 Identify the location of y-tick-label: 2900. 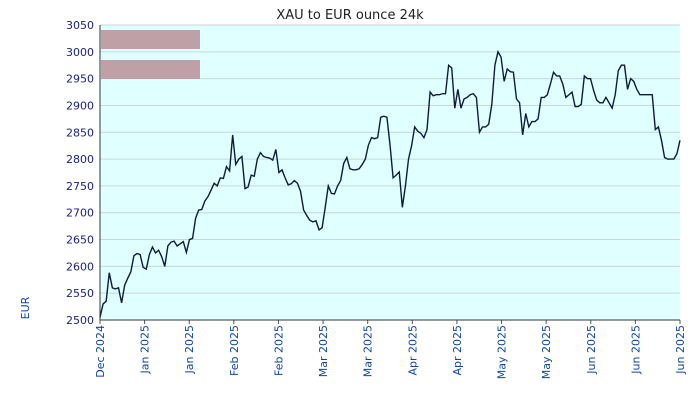
(80, 105).